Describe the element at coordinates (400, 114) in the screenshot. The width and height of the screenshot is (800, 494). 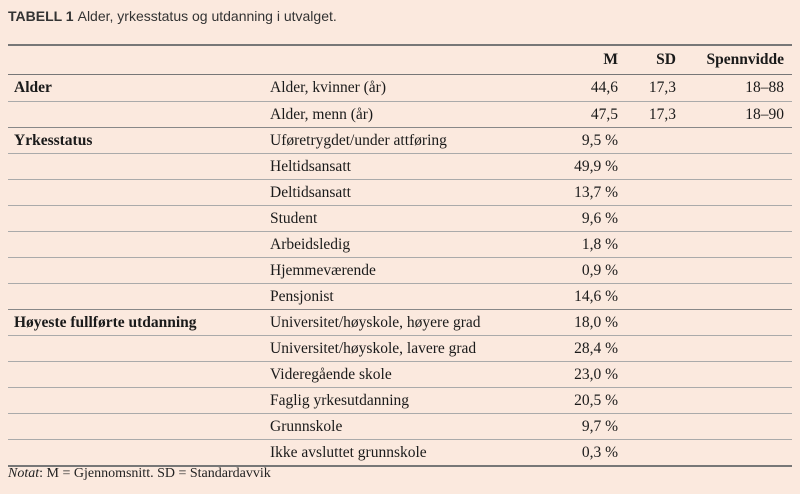
I see `table-row: Alder, menn (år) 47,5 17,3 18–90` at that location.